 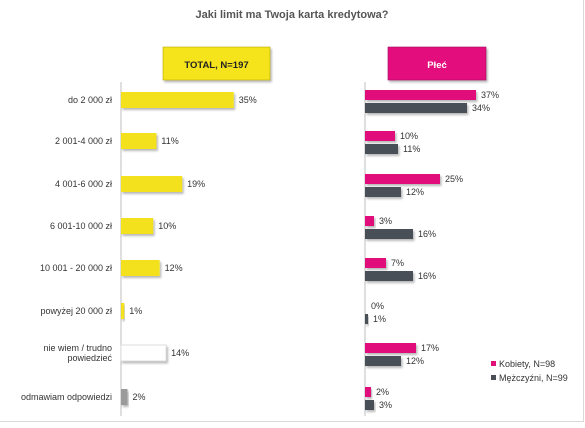 What do you see at coordinates (174, 268) in the screenshot?
I see `total-value-label: 12%` at bounding box center [174, 268].